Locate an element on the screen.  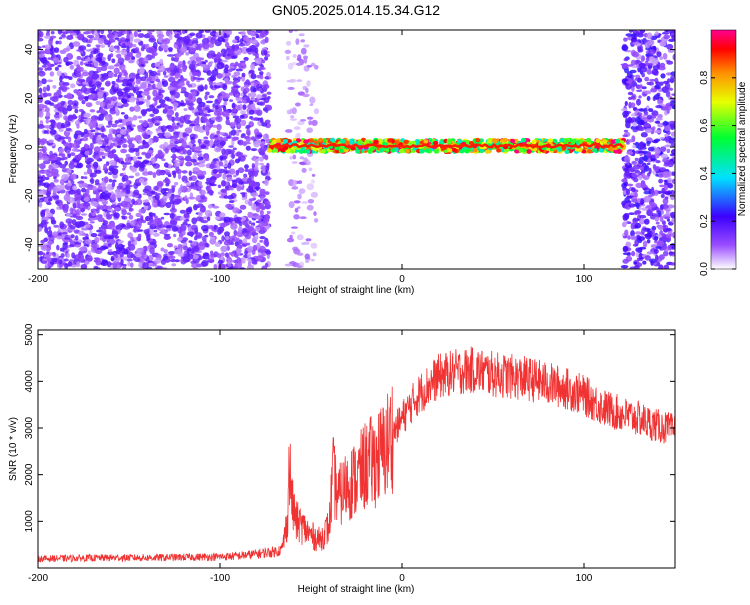
spectrogram-x-tick-label: 0 is located at coordinates (402, 279).